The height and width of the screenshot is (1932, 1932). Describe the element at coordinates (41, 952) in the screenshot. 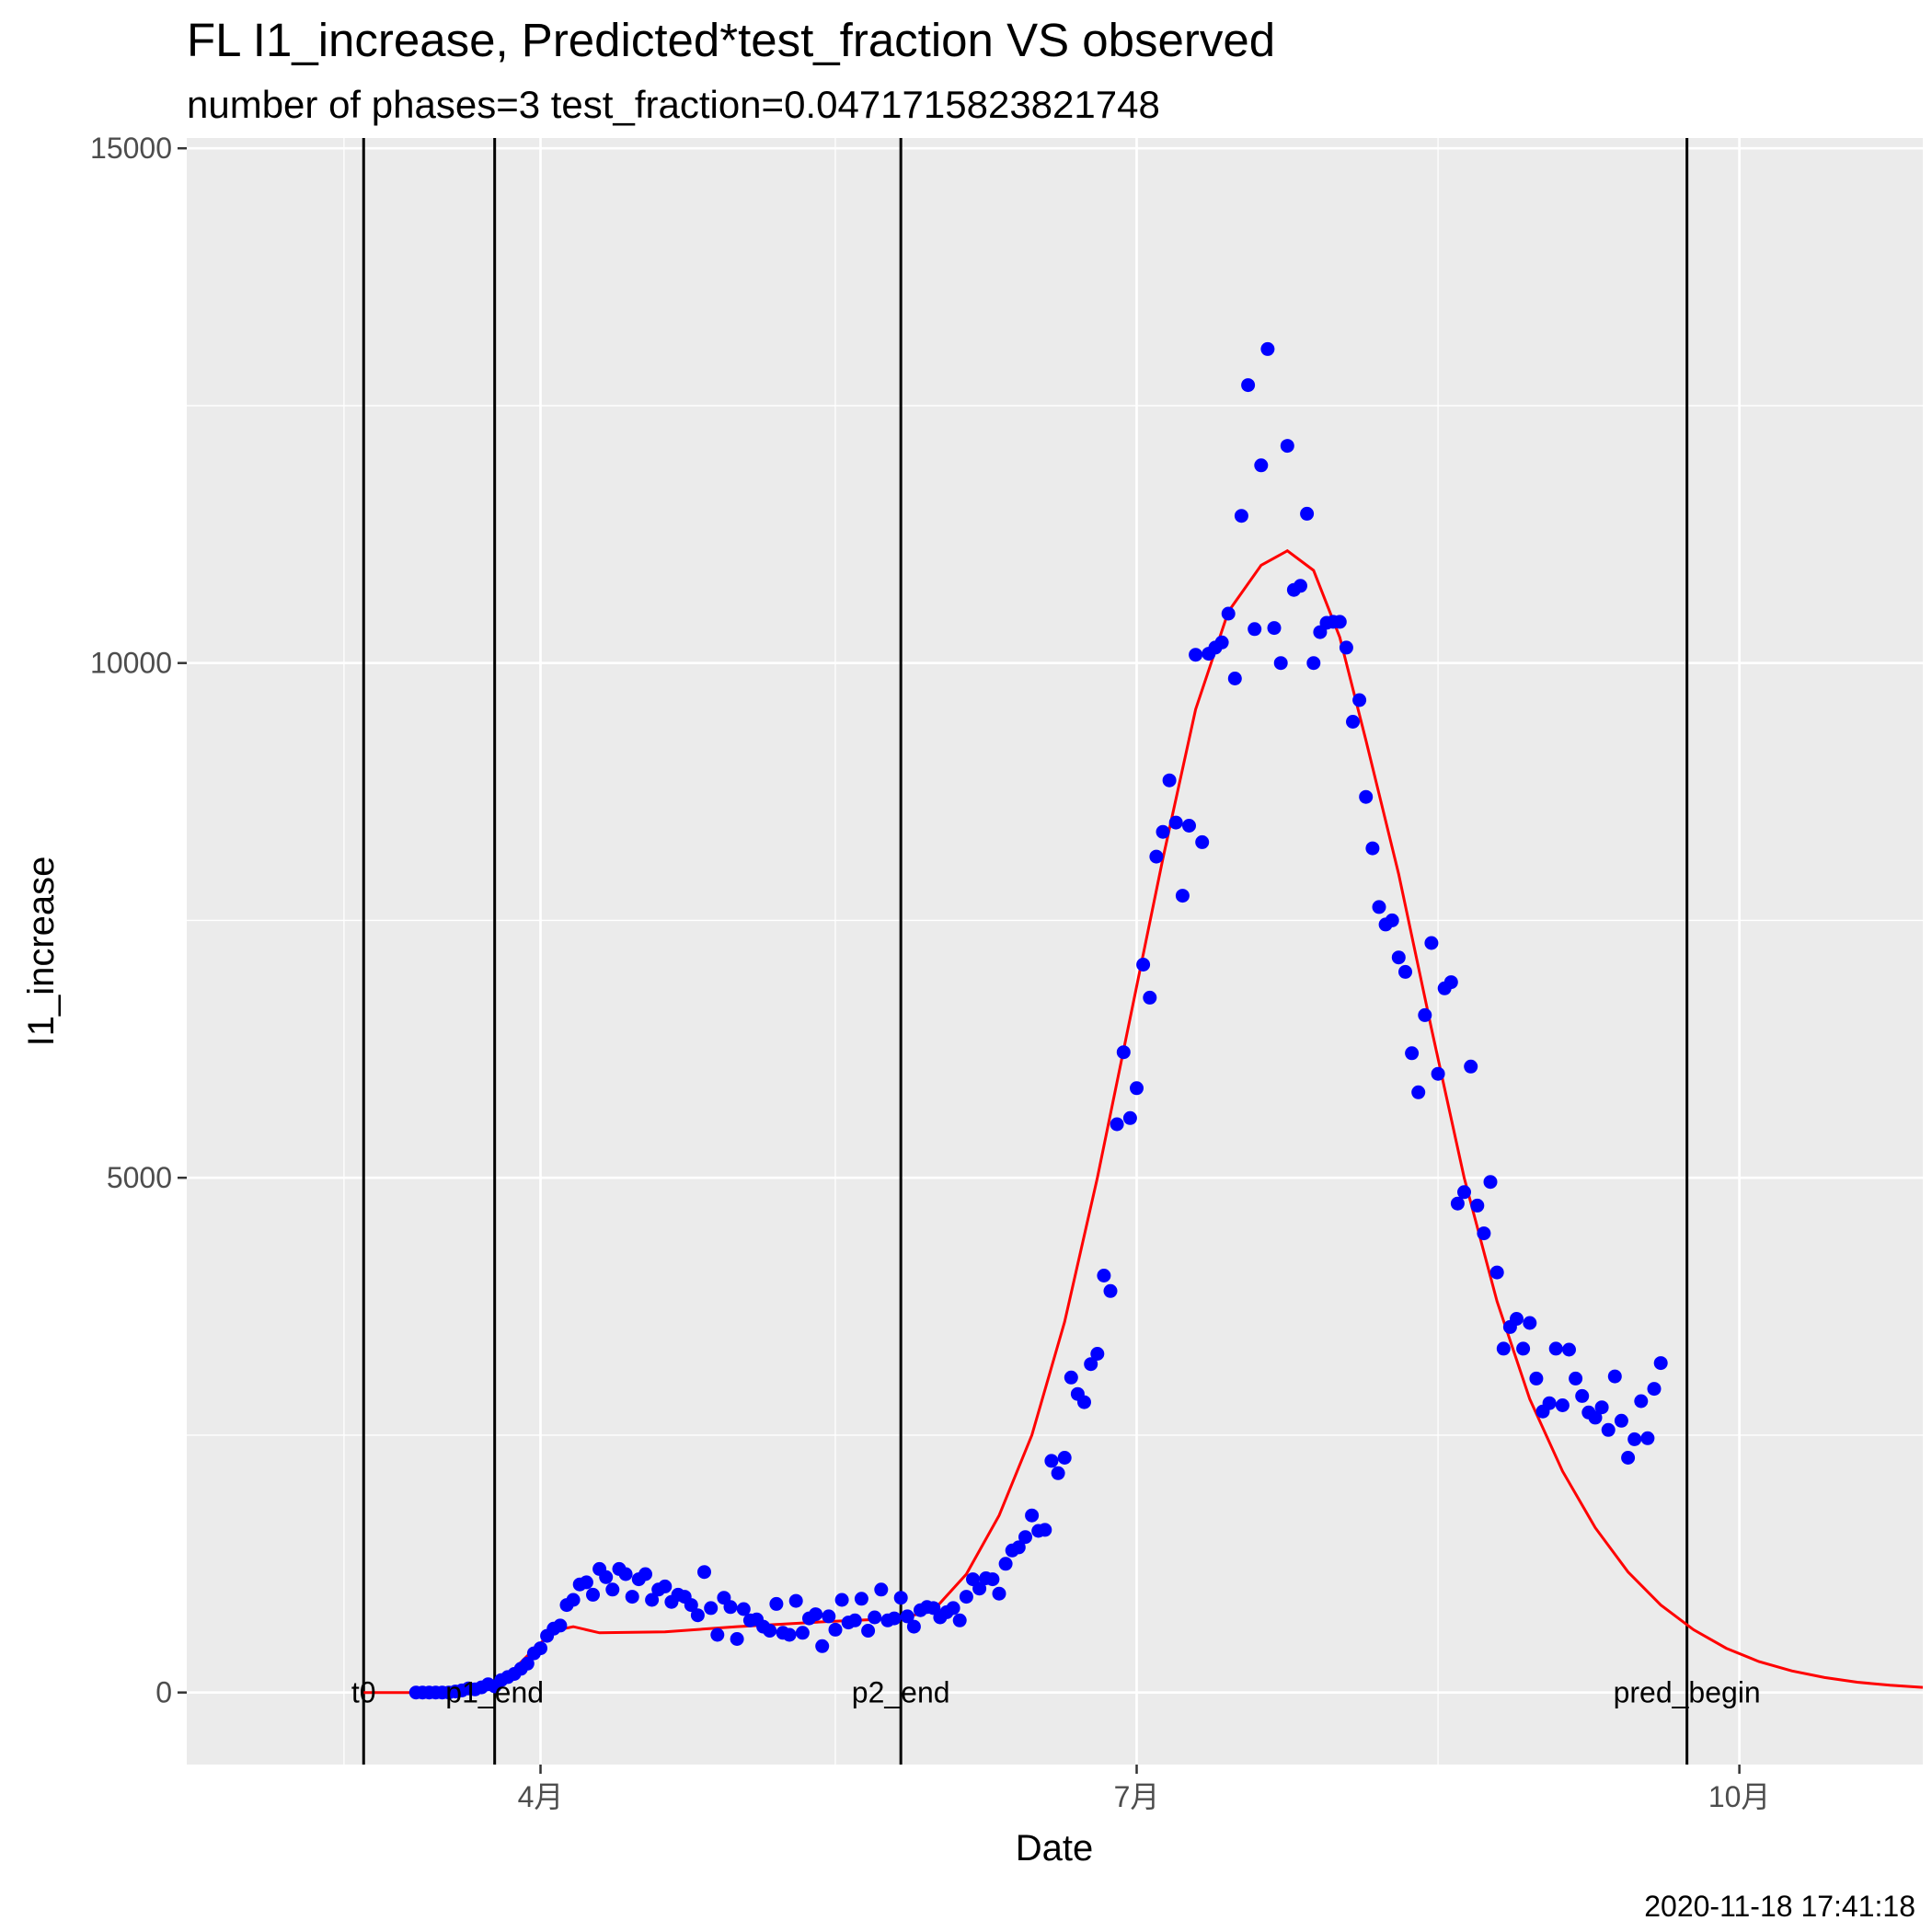

I see `y-axis-title: I1_increase` at that location.